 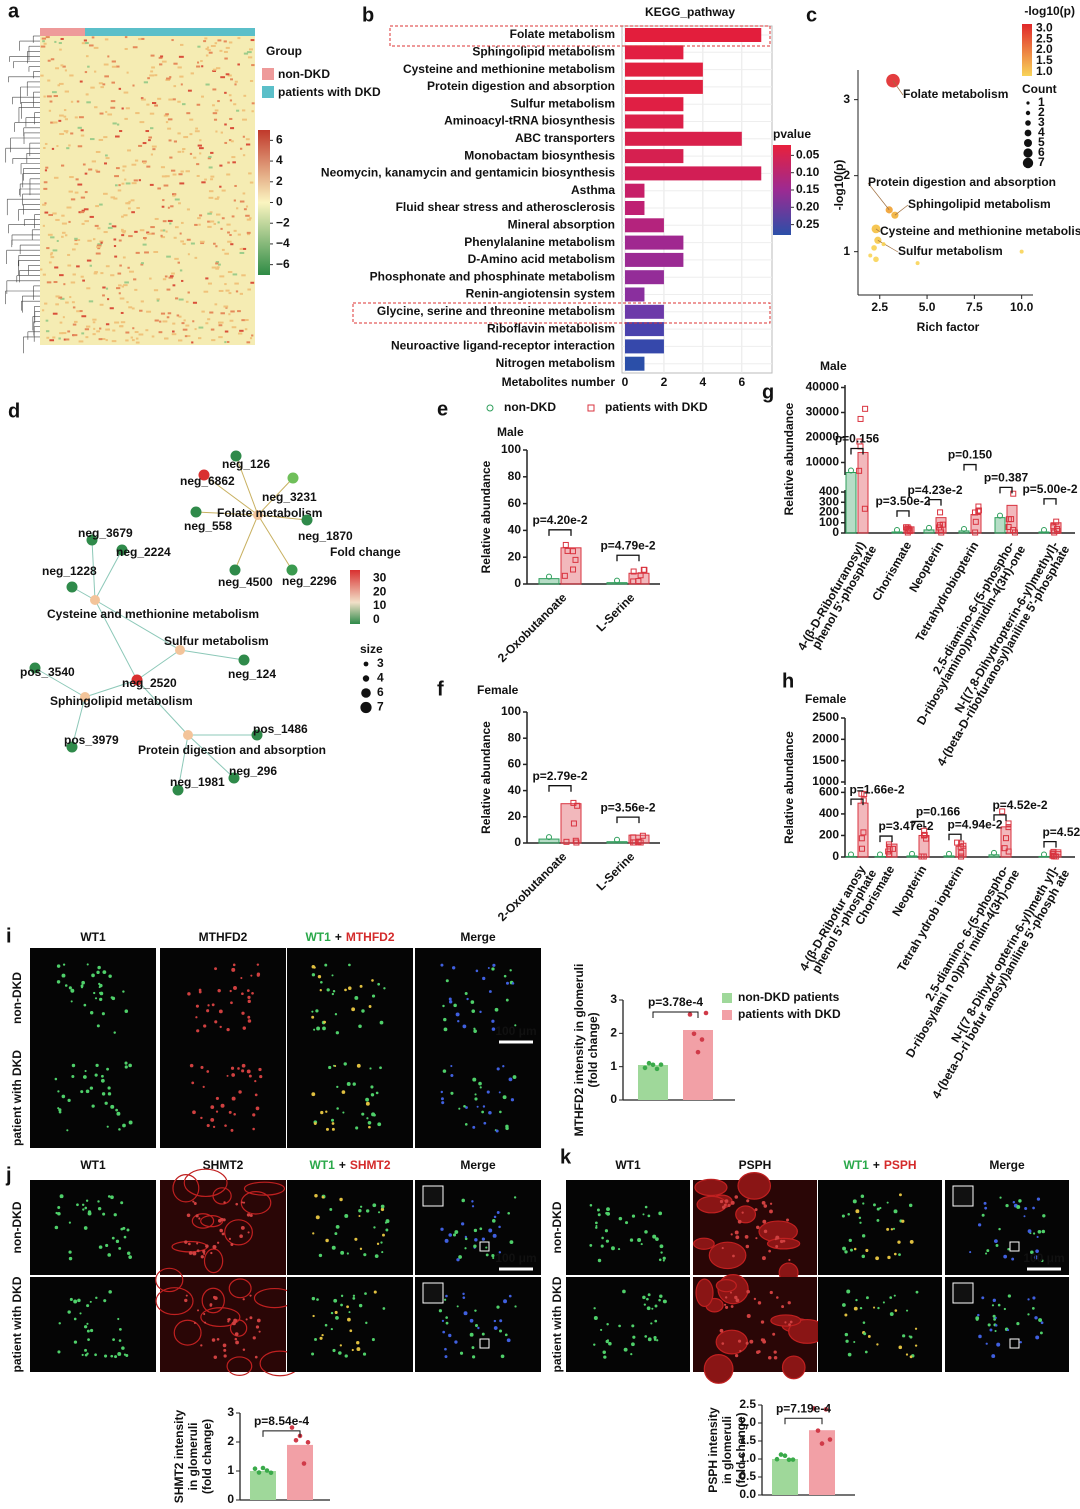 What do you see at coordinates (675, 1002) in the screenshot?
I see `p-value: p=3.78e-4` at bounding box center [675, 1002].